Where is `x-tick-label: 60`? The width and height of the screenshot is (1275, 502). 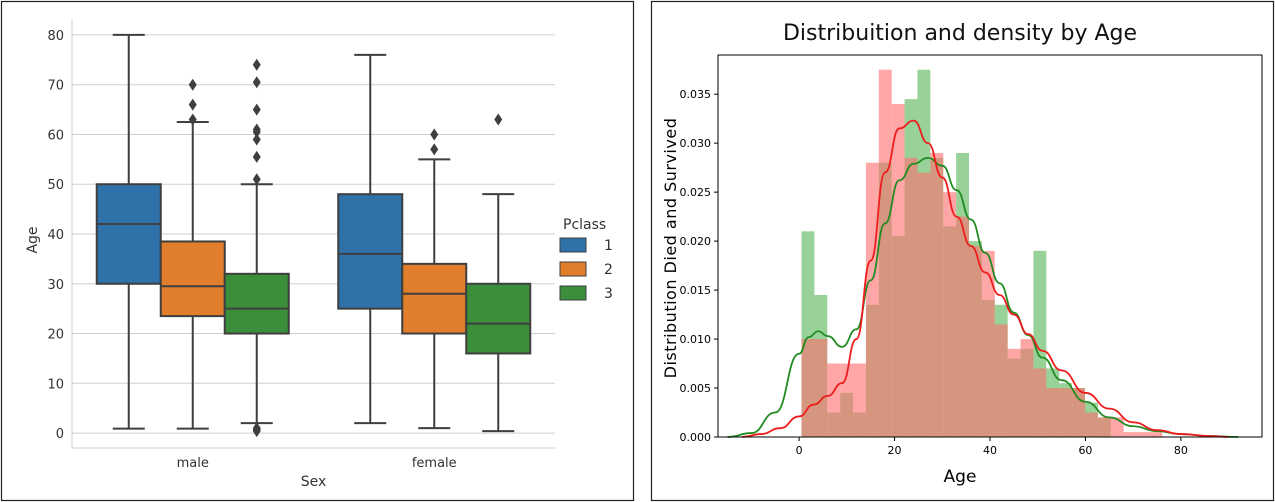
x-tick-label: 60 is located at coordinates (1085, 450).